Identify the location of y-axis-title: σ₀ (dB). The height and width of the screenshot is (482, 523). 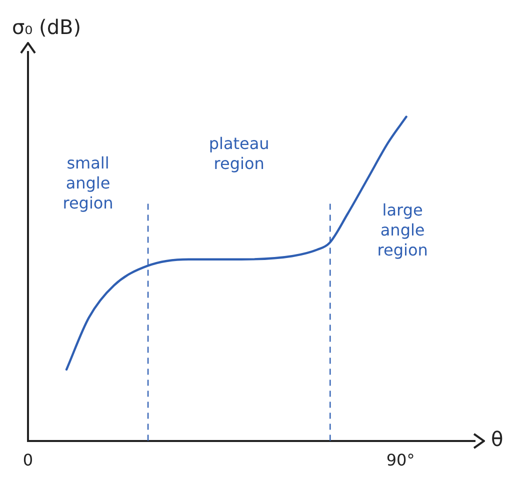
(47, 27).